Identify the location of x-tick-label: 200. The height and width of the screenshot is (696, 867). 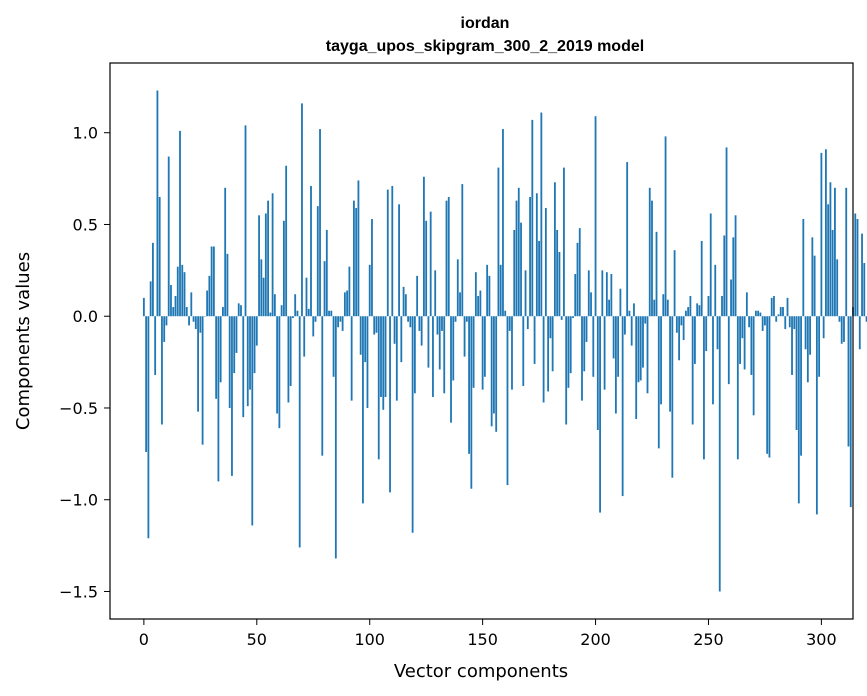
(595, 639).